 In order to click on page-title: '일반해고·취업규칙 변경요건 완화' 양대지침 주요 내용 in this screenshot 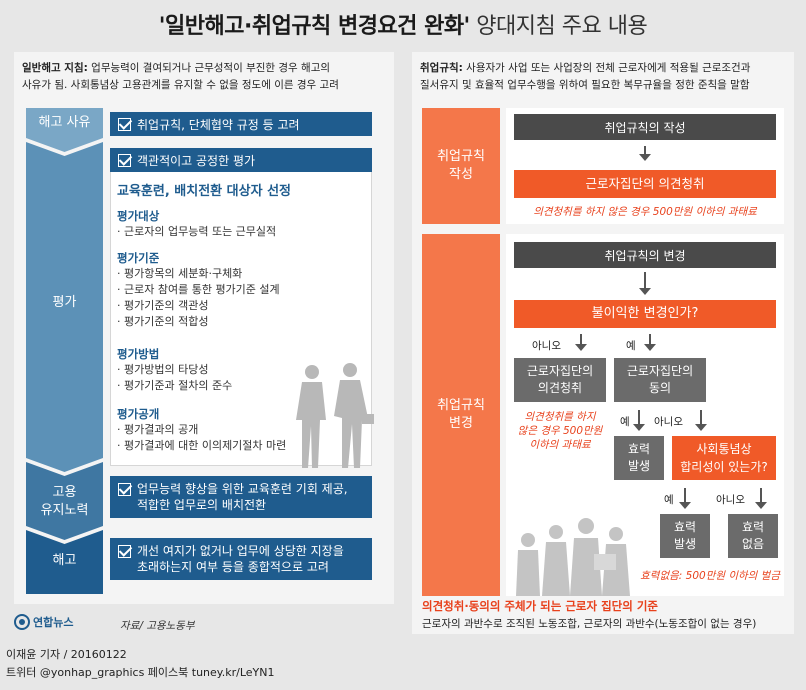, I will do `click(403, 24)`.